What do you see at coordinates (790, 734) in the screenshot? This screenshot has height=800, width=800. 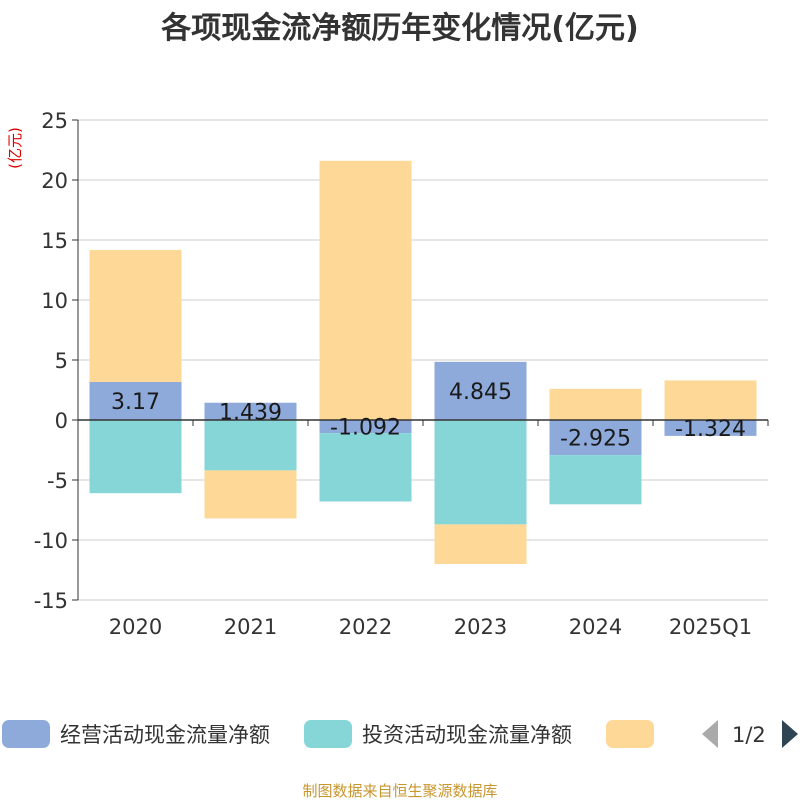 I see `triangle-right-icon` at bounding box center [790, 734].